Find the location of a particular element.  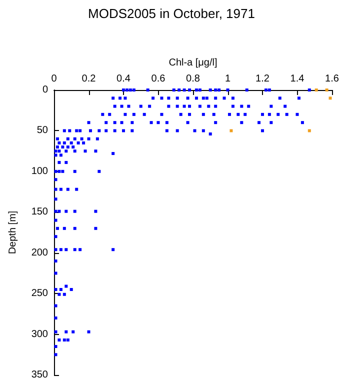

x-tick-label: 1.4 is located at coordinates (297, 79).